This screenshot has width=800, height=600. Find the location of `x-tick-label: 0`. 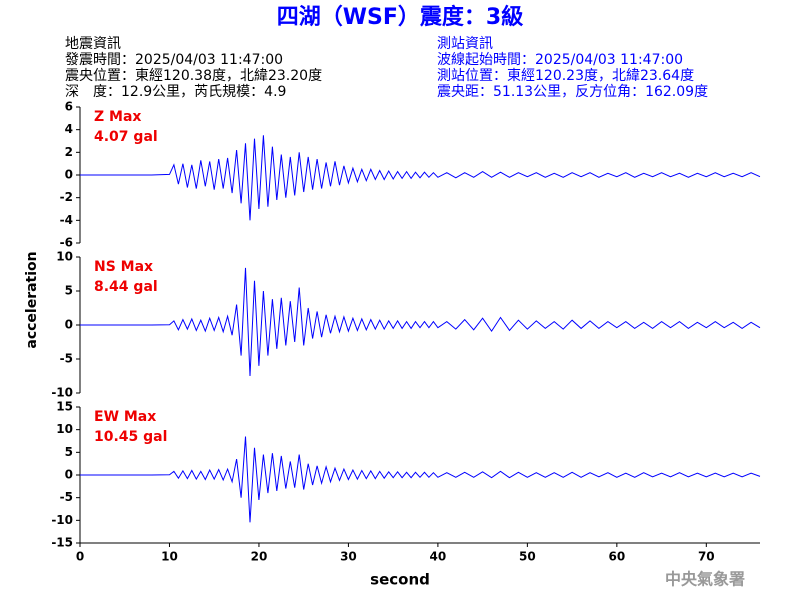

x-tick-label: 0 is located at coordinates (80, 557).